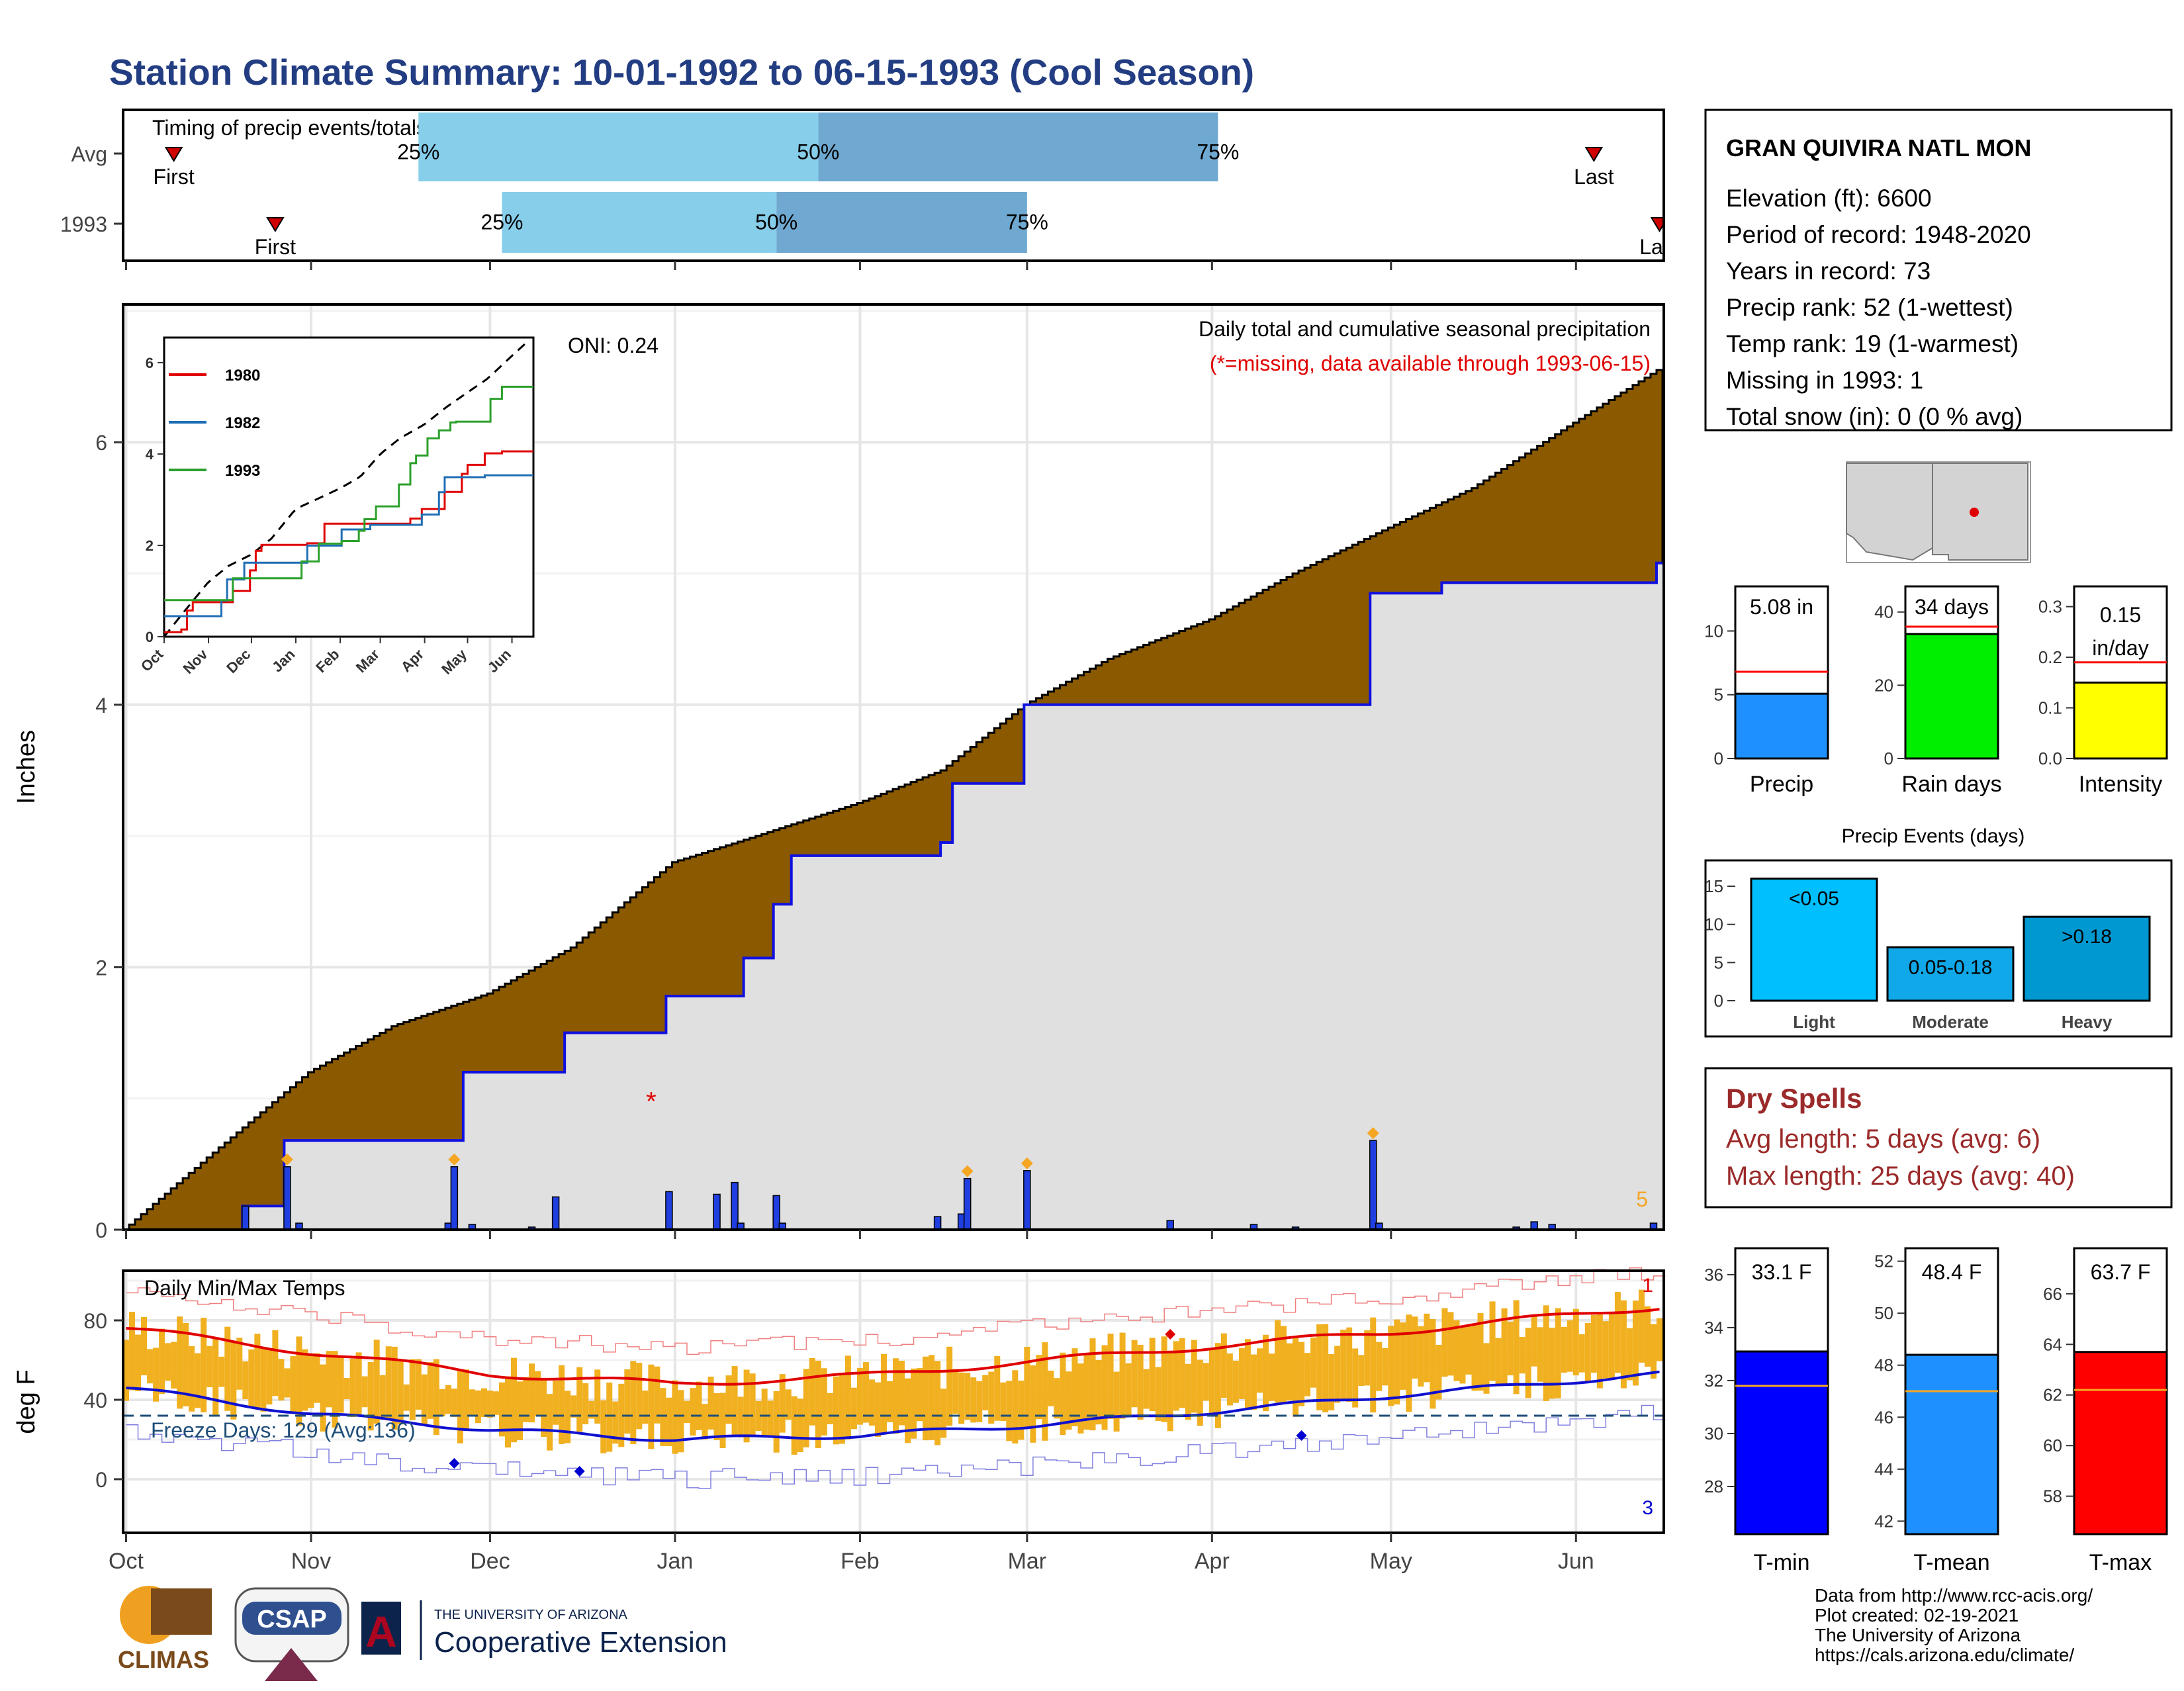 Image resolution: width=2184 pixels, height=1691 pixels. Describe the element at coordinates (1883, 612) in the screenshot. I see `indicator-tick-label: 40` at that location.